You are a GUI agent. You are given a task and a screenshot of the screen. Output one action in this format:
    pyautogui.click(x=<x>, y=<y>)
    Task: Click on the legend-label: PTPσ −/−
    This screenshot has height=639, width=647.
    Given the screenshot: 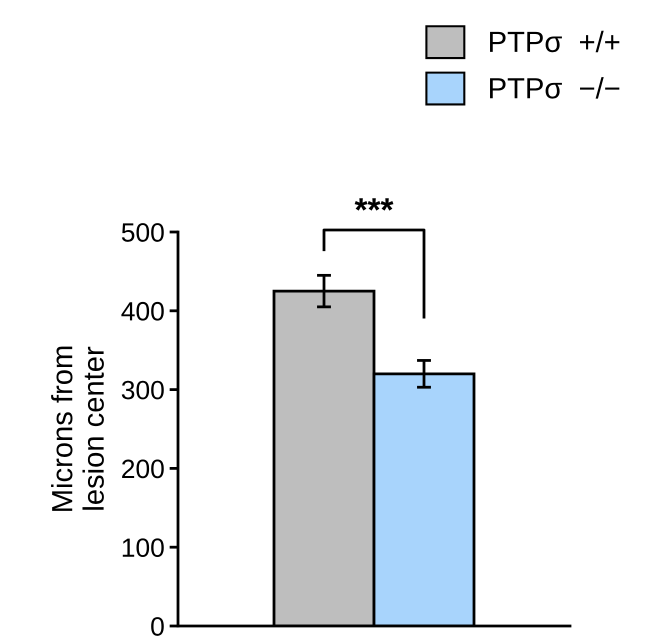 What is the action you would take?
    pyautogui.click(x=555, y=88)
    